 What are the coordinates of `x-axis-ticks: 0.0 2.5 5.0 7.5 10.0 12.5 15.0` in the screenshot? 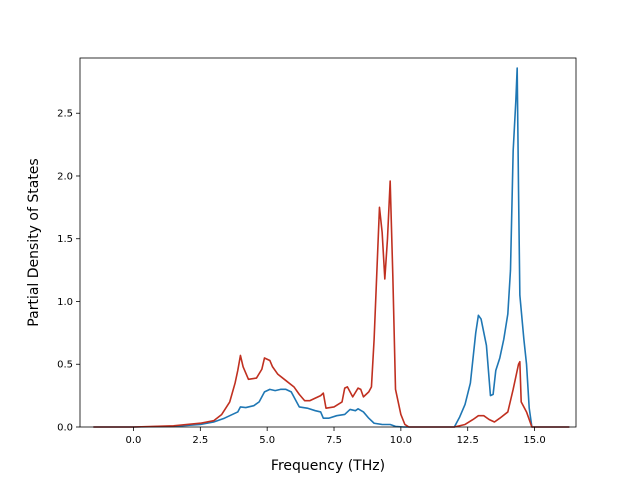 It's located at (336, 436).